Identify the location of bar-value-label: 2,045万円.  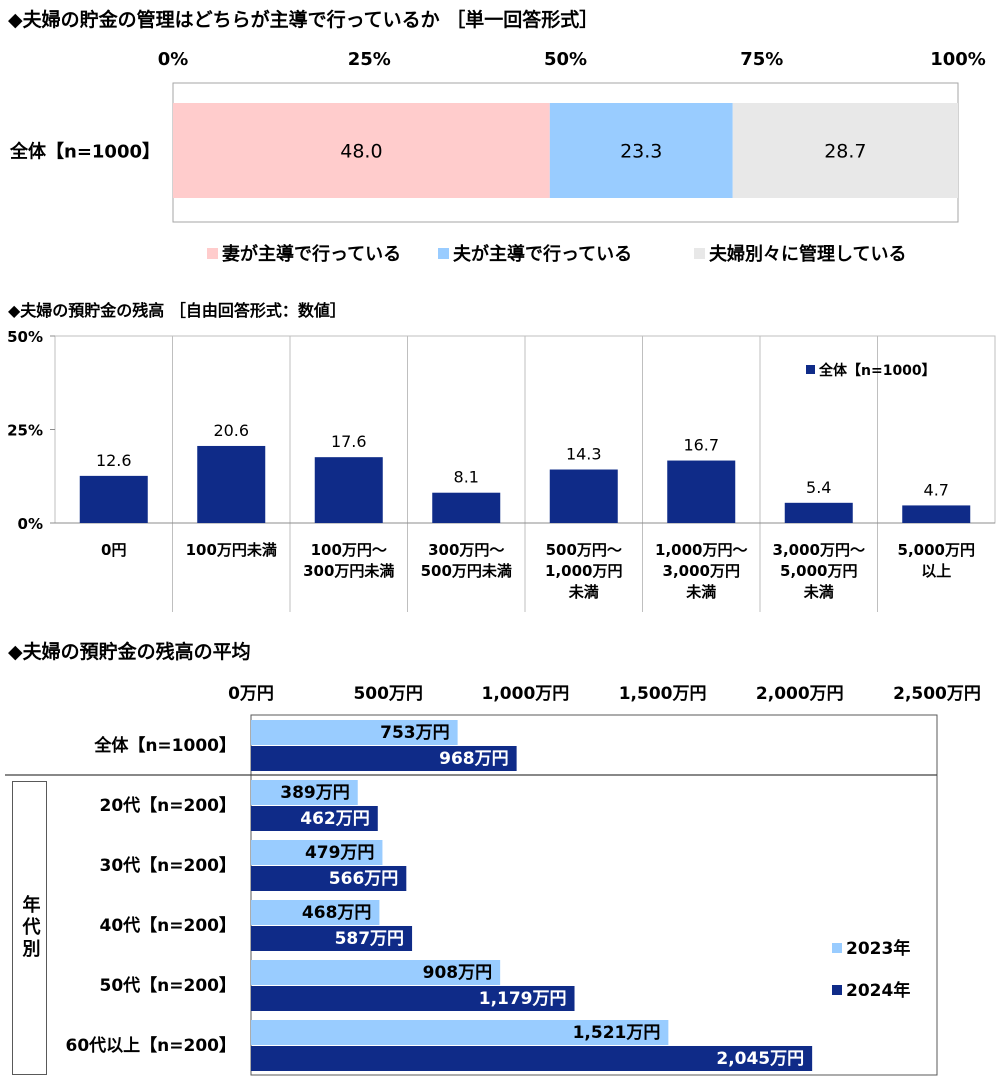
(760, 1059).